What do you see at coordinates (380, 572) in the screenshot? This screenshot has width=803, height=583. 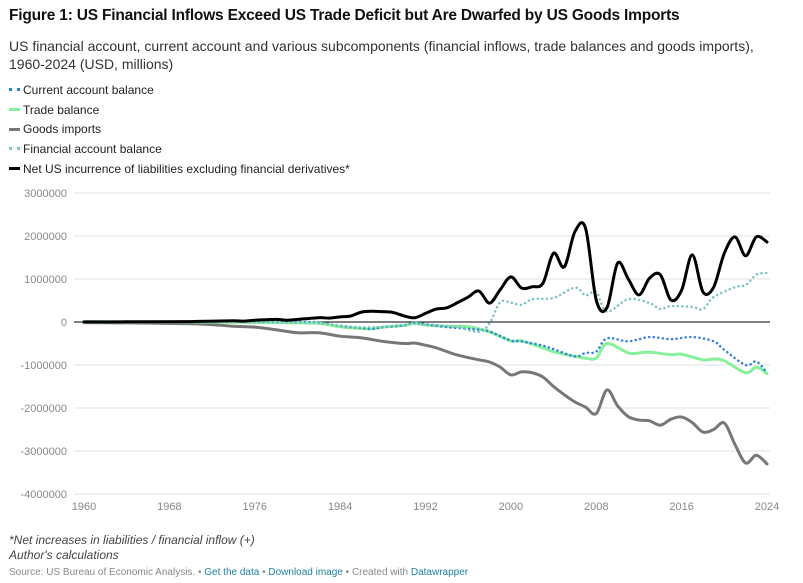 I see `created-with-text: Created with` at bounding box center [380, 572].